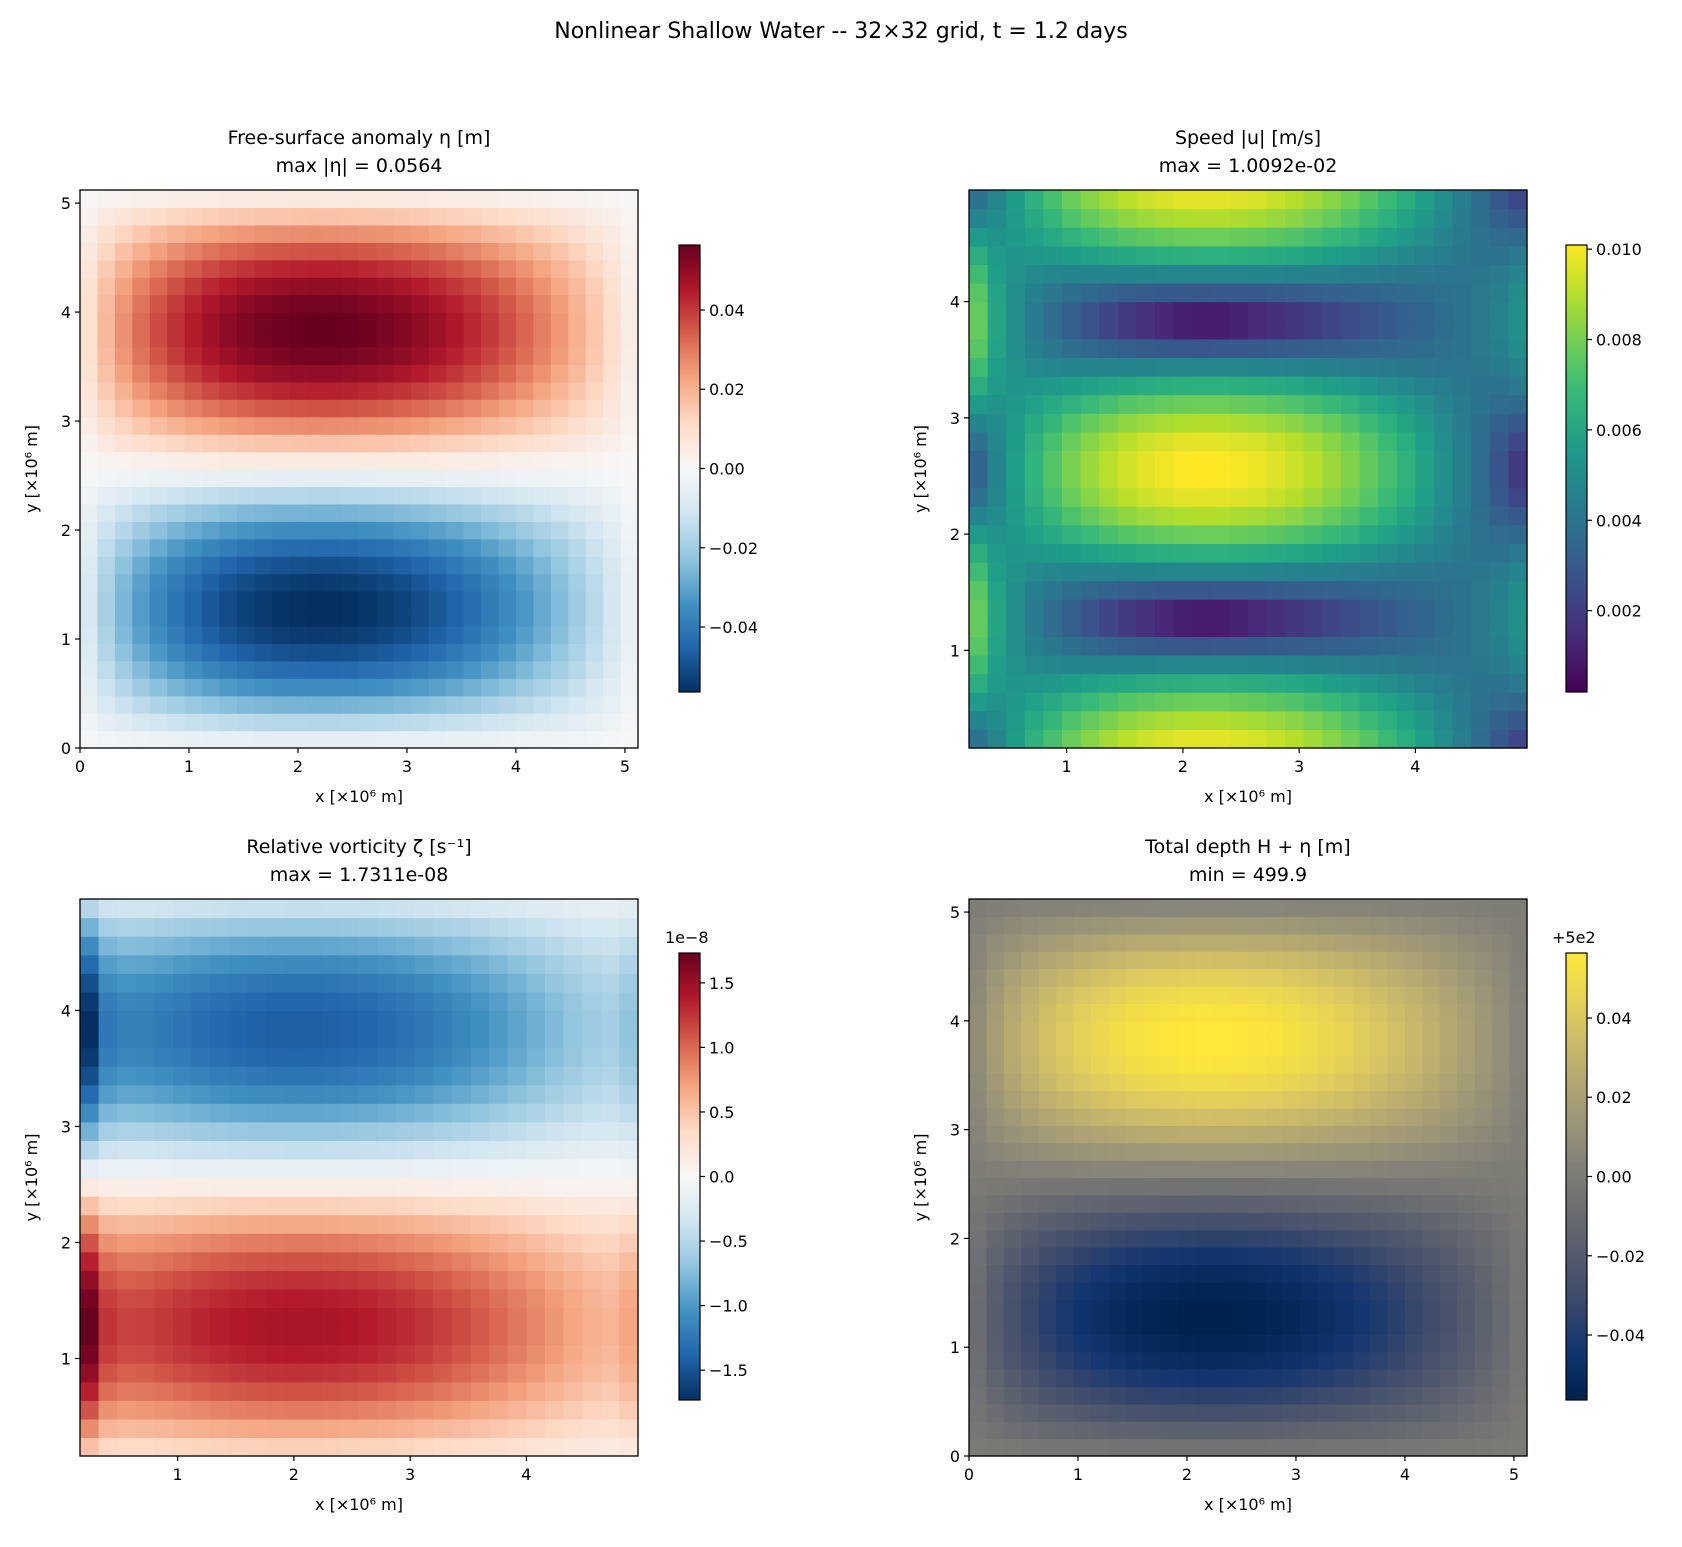 The width and height of the screenshot is (1682, 1547). Describe the element at coordinates (1248, 469) in the screenshot. I see `axes-frame` at that location.